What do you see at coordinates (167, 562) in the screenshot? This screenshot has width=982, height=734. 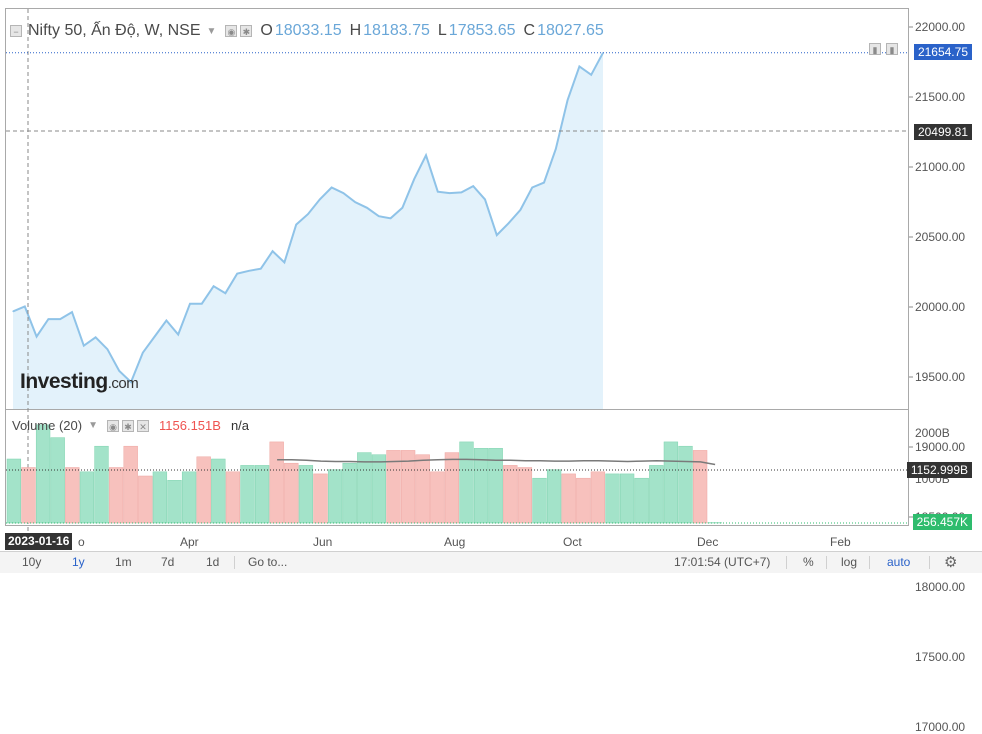 I see `period-7d: 7d` at bounding box center [167, 562].